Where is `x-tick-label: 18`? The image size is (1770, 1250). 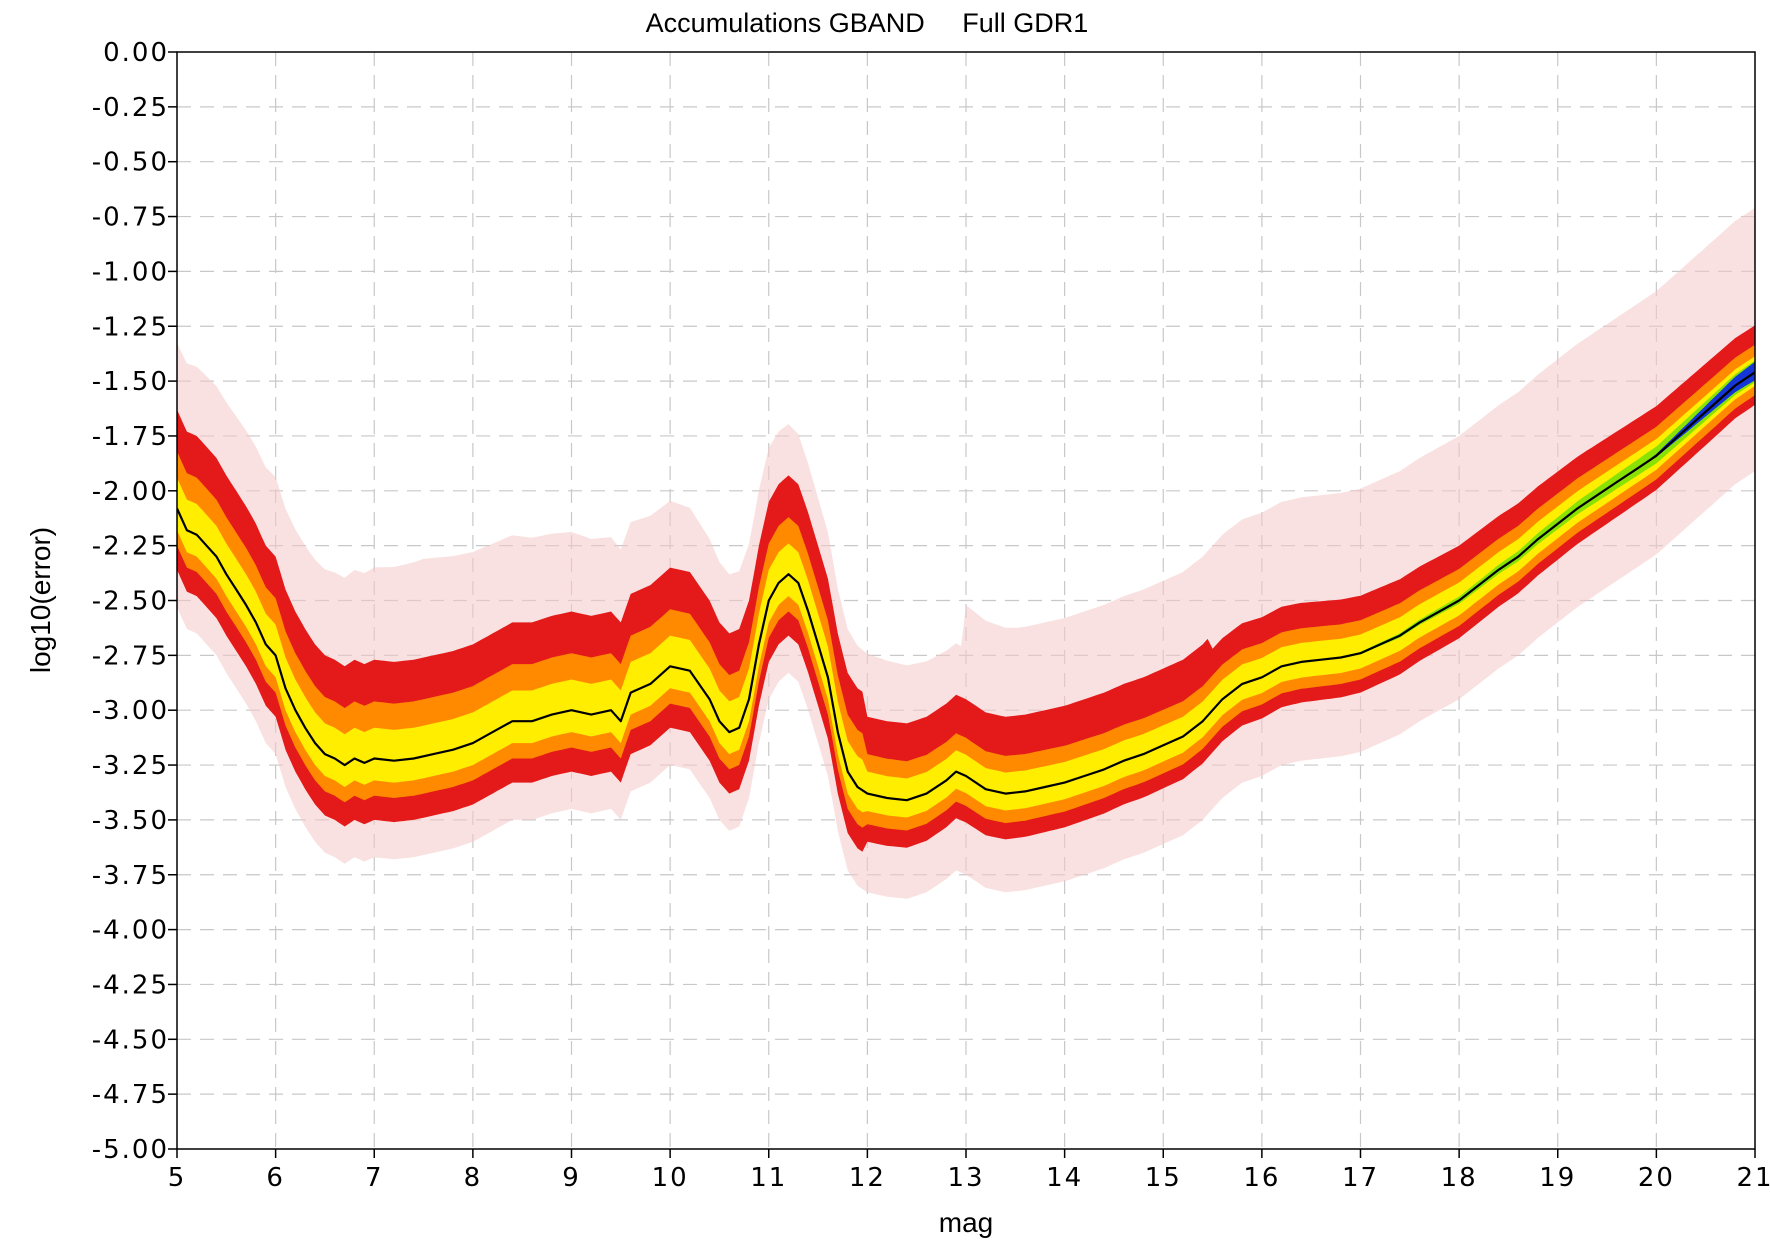
x-tick-label: 18 is located at coordinates (1459, 1178).